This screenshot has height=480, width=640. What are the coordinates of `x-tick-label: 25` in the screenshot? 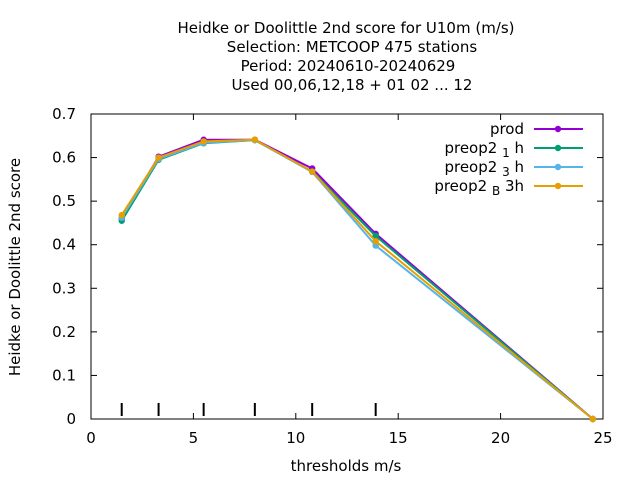 It's located at (602, 438).